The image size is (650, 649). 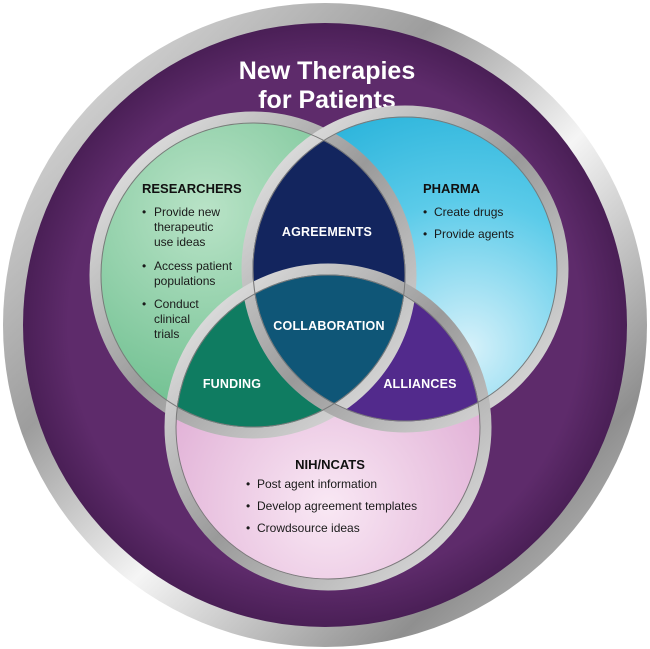 What do you see at coordinates (166, 334) in the screenshot?
I see `researchers-item-3-line-3: trials` at bounding box center [166, 334].